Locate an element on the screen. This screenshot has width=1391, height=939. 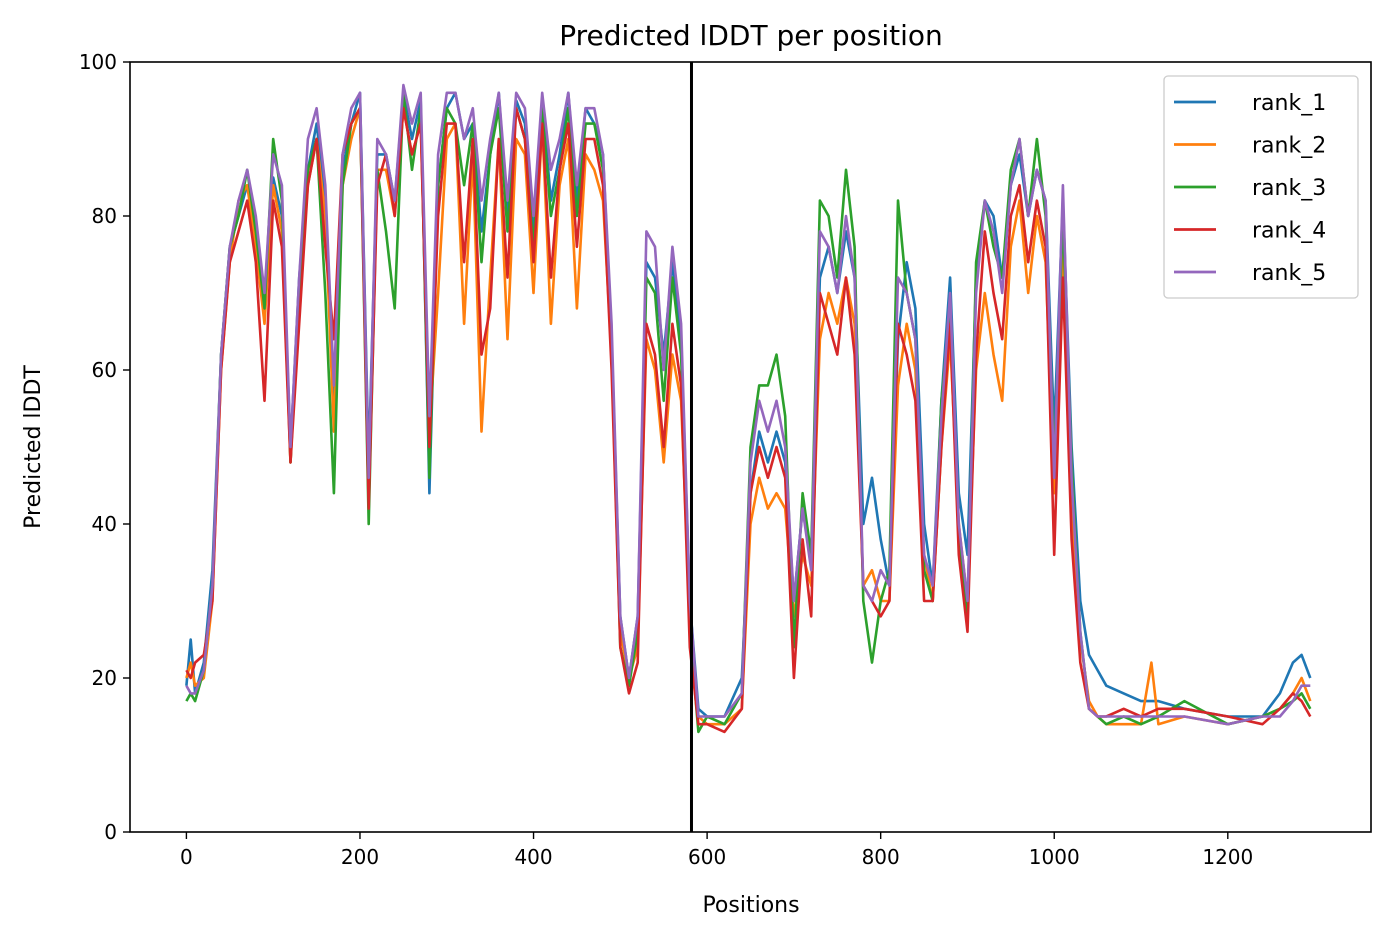
legend-label: rank_5 is located at coordinates (1289, 273).